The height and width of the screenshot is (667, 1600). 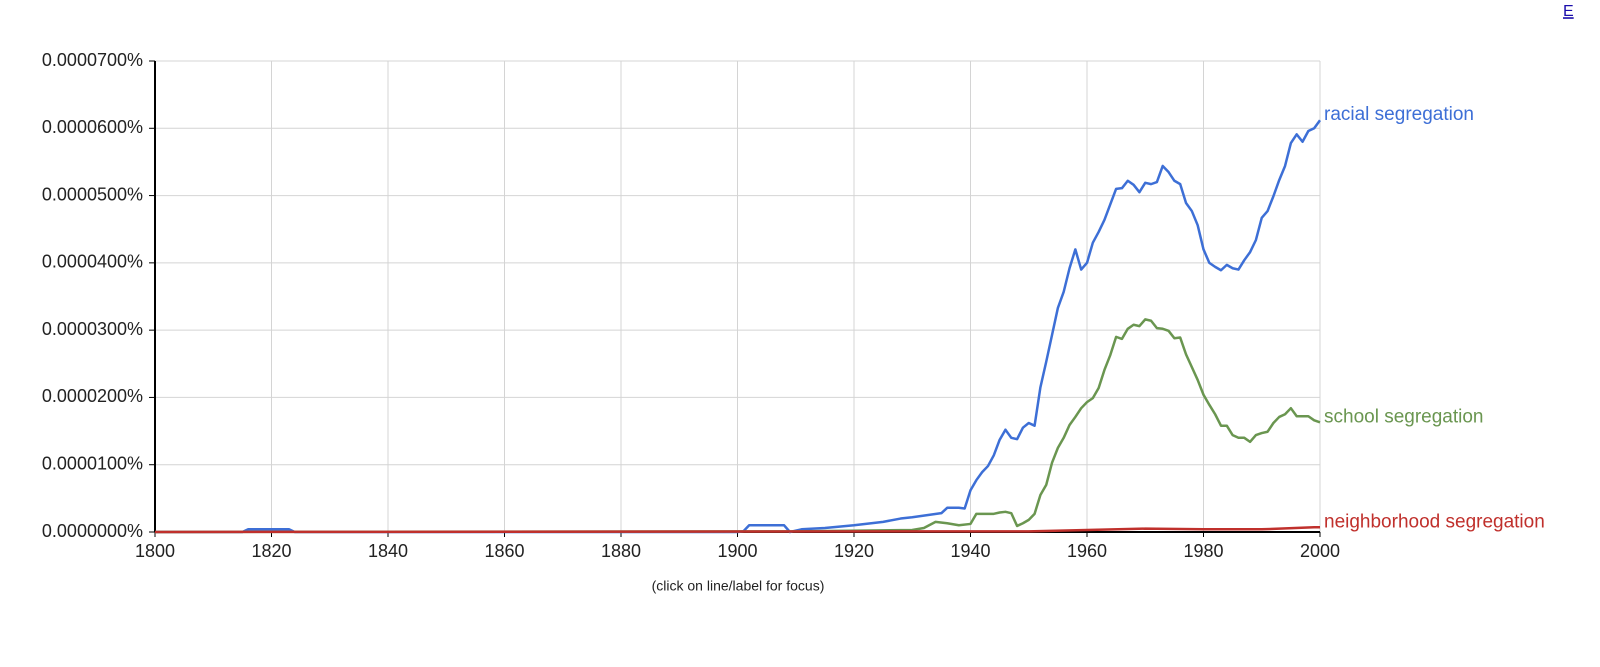 I want to click on y-tick-label: 0.0000400%, so click(x=92, y=262).